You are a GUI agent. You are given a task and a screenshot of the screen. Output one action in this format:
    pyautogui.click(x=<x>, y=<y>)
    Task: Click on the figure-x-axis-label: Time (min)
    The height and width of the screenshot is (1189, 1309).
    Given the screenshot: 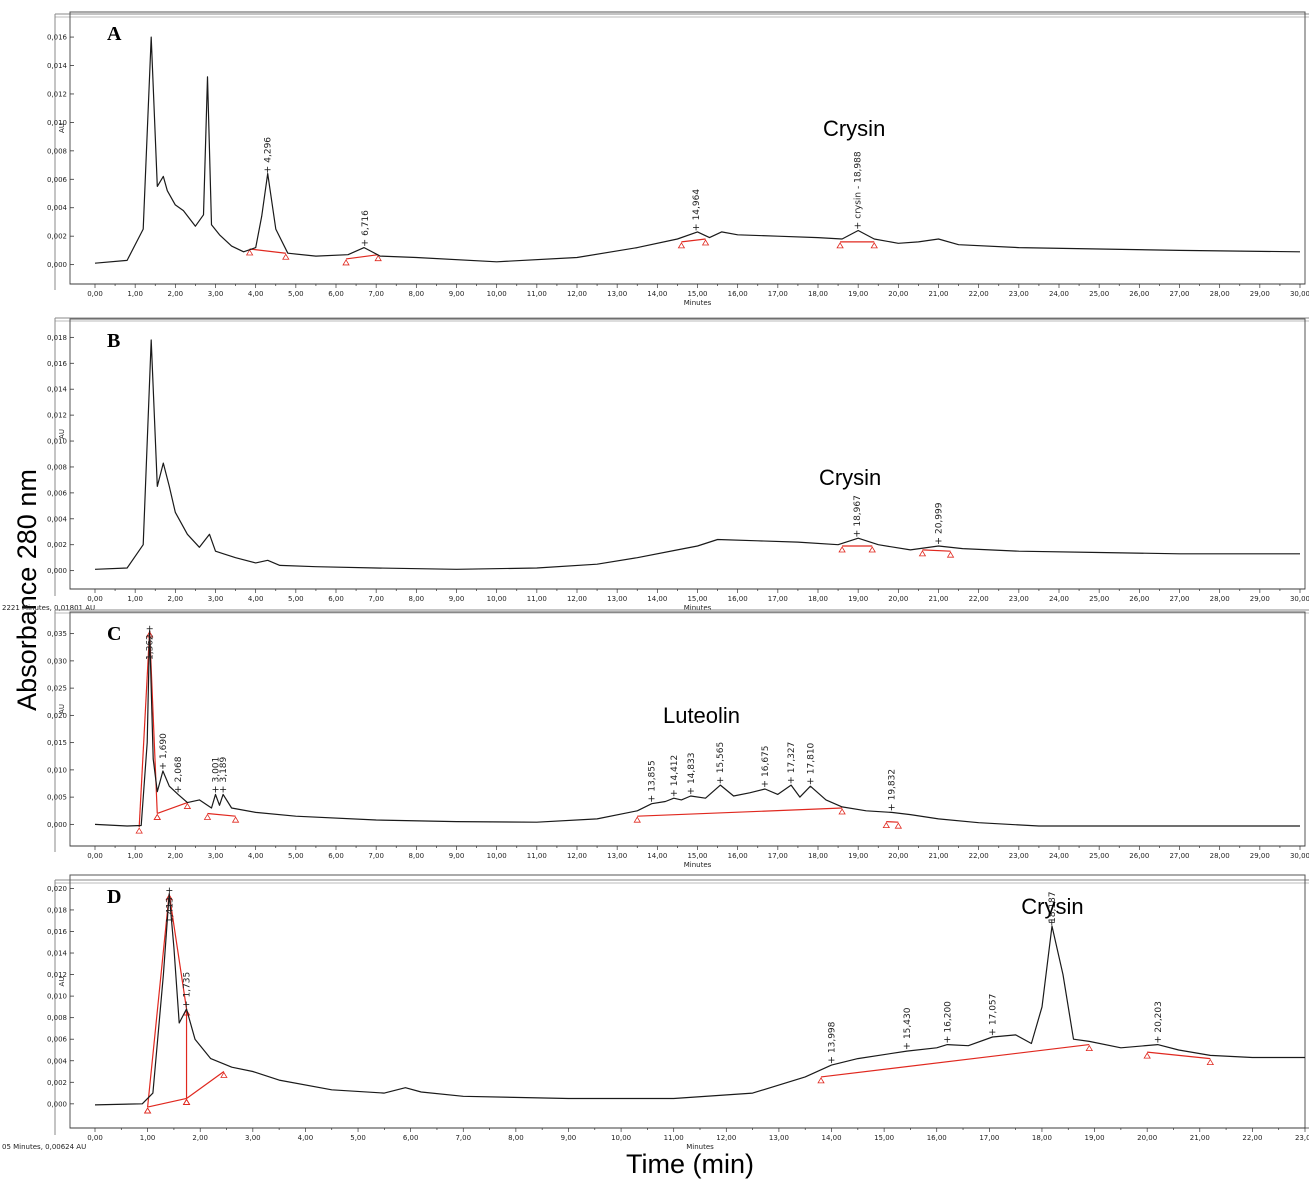 What is the action you would take?
    pyautogui.click(x=690, y=1164)
    